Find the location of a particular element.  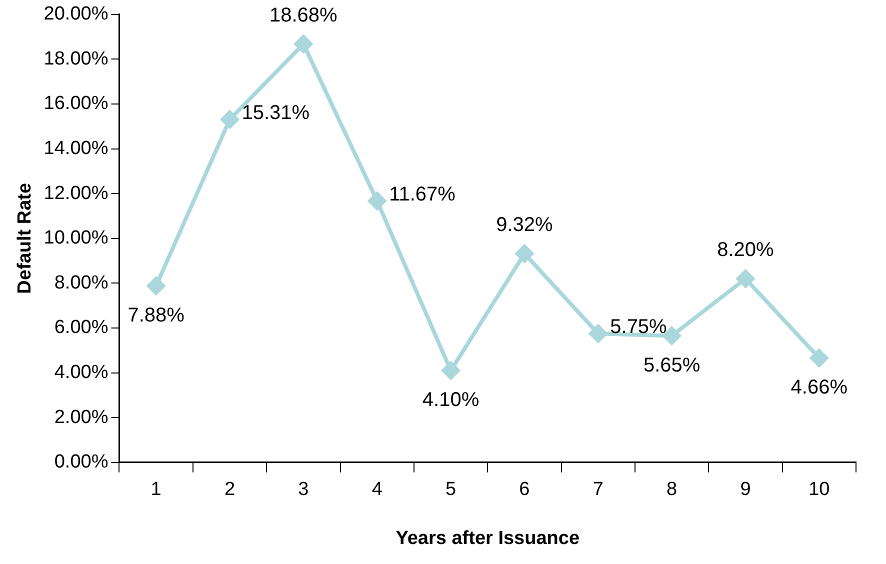

x-tick-label: 8 is located at coordinates (672, 489).